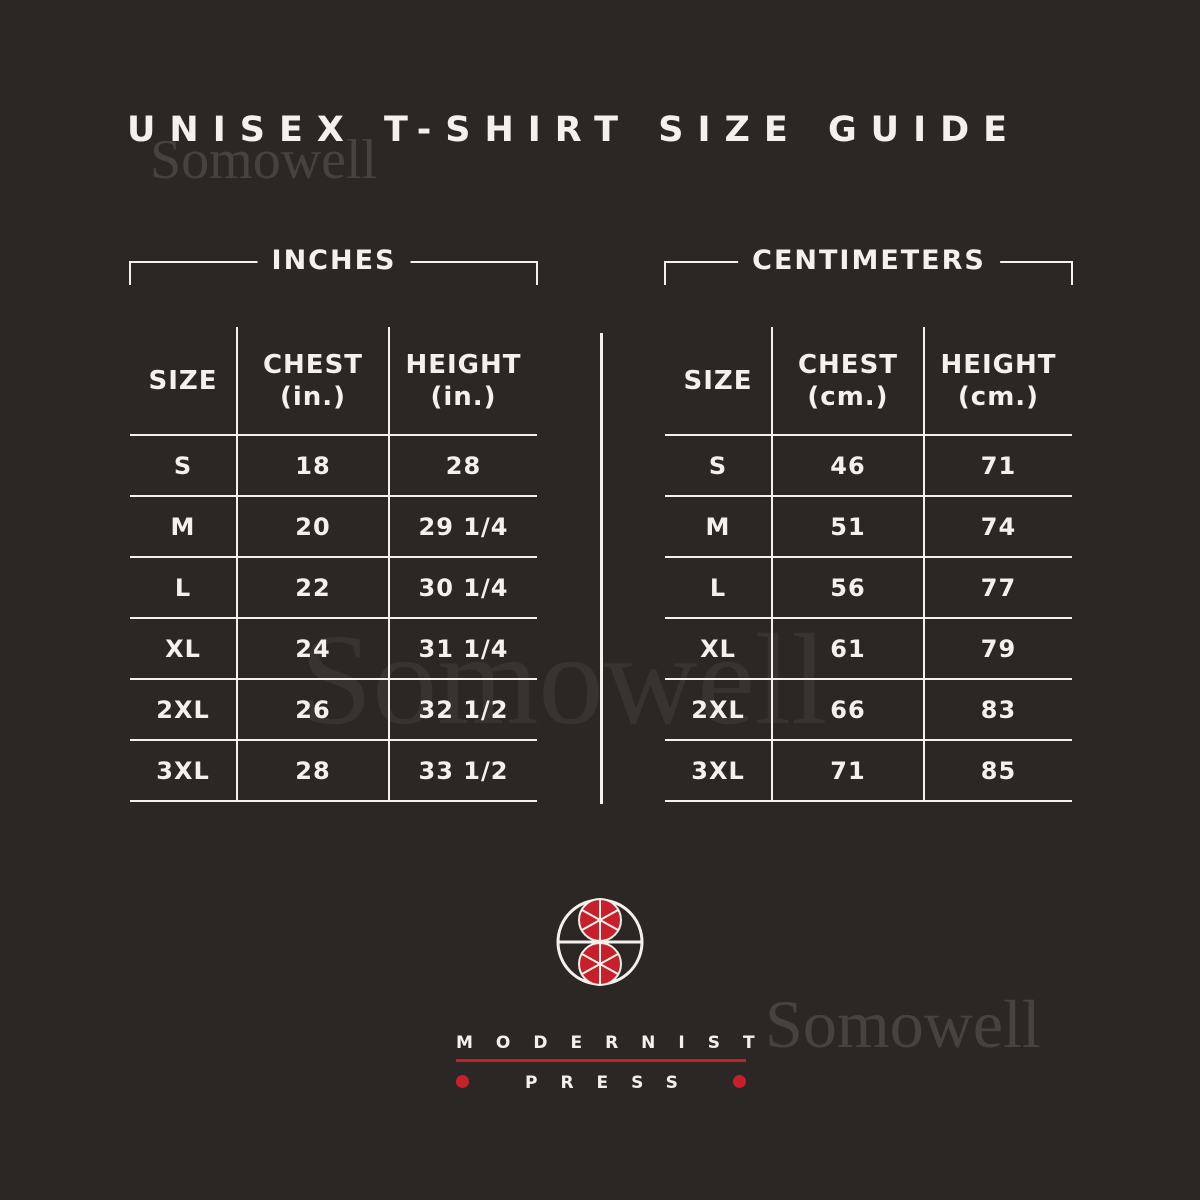  Describe the element at coordinates (574, 130) in the screenshot. I see `page-title: UNISEX T-SHIRT SIZE GUIDE` at that location.